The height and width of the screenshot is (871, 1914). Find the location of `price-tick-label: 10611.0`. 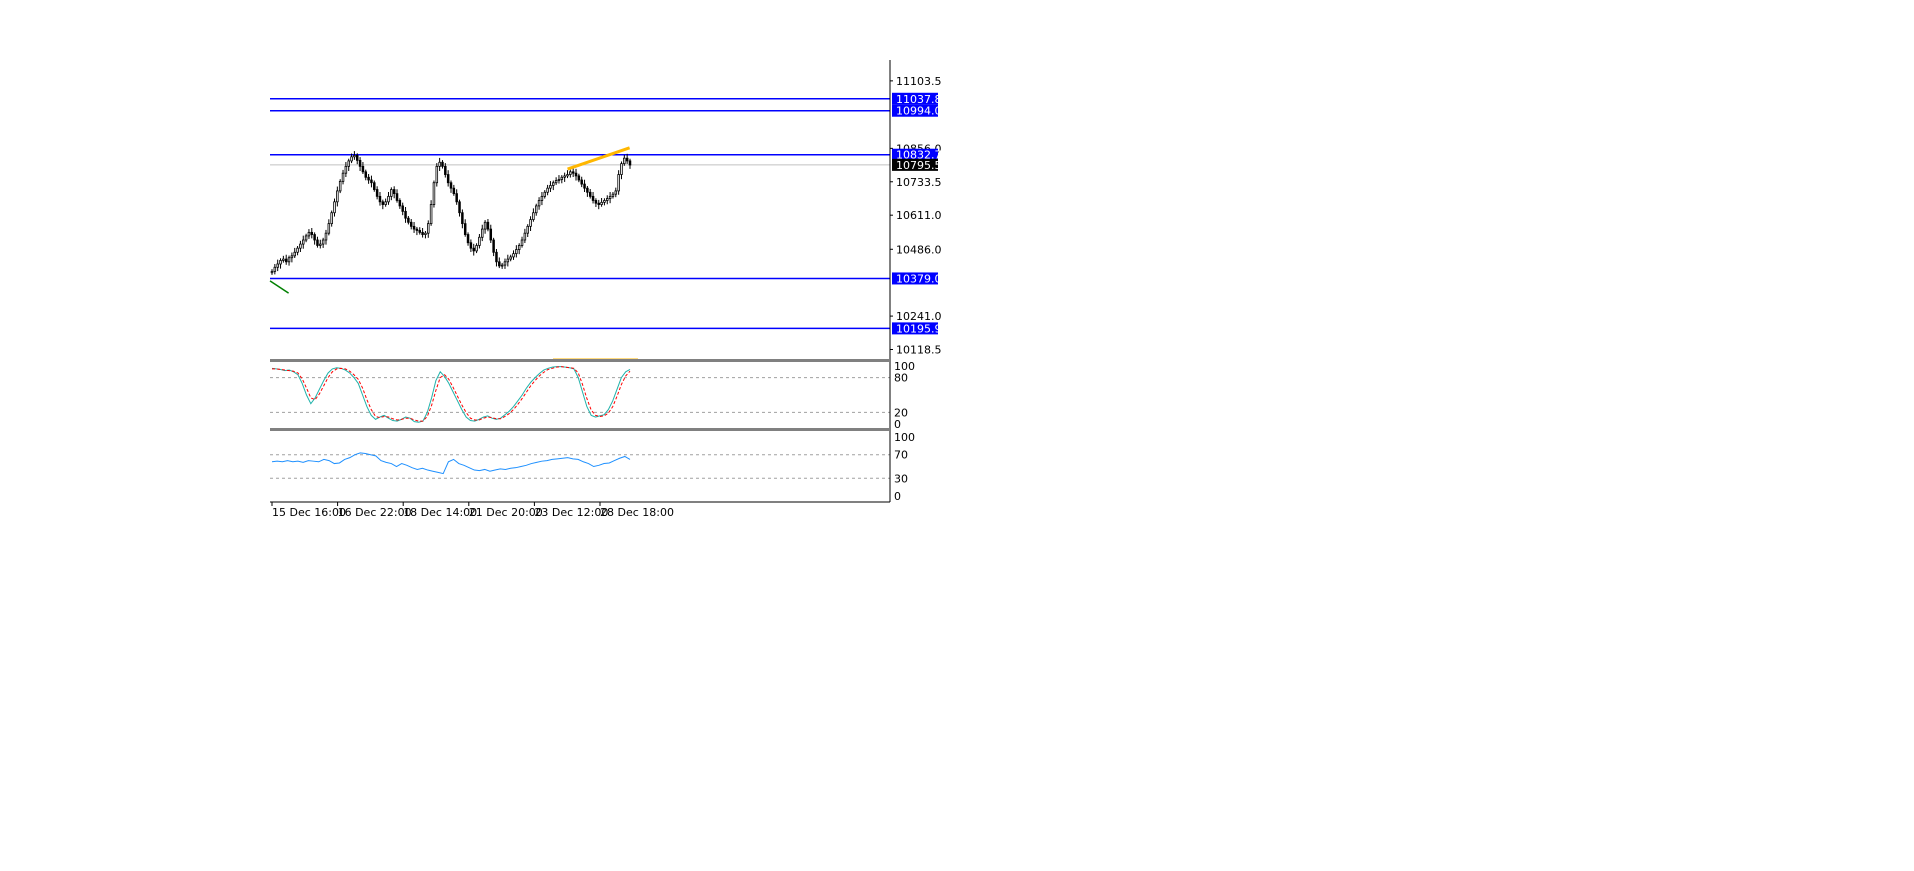

price-tick-label: 10611.0 is located at coordinates (919, 215).